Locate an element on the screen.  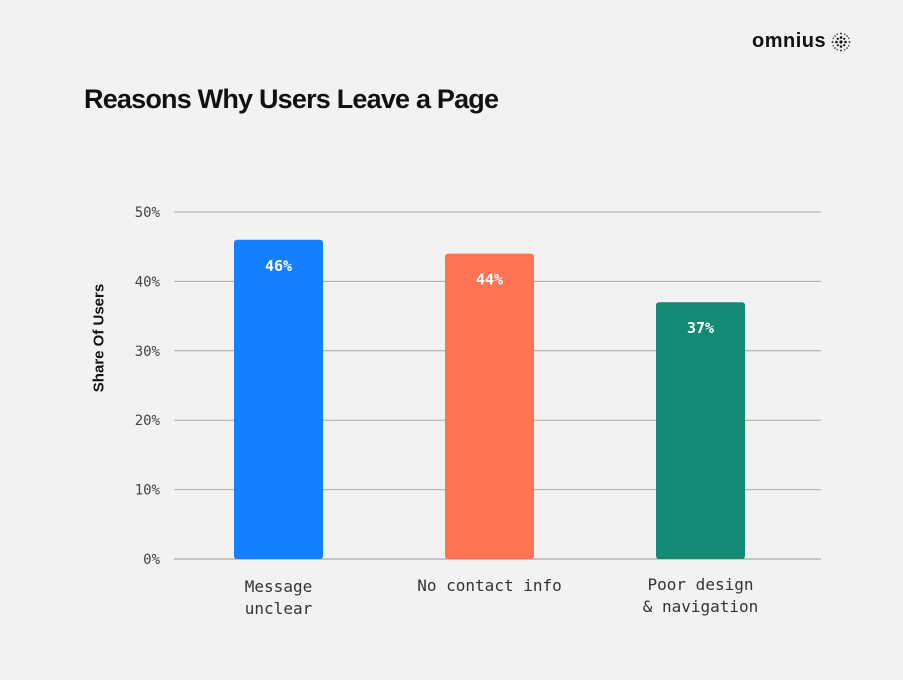
y-tick-label: 10% is located at coordinates (148, 491).